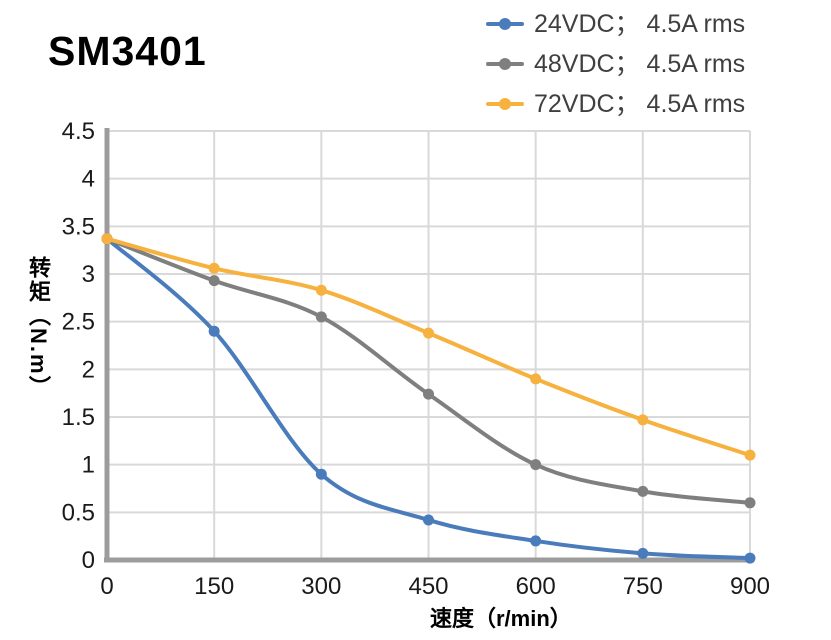 This screenshot has width=831, height=640. I want to click on y-tick-label: 0.5, so click(78, 512).